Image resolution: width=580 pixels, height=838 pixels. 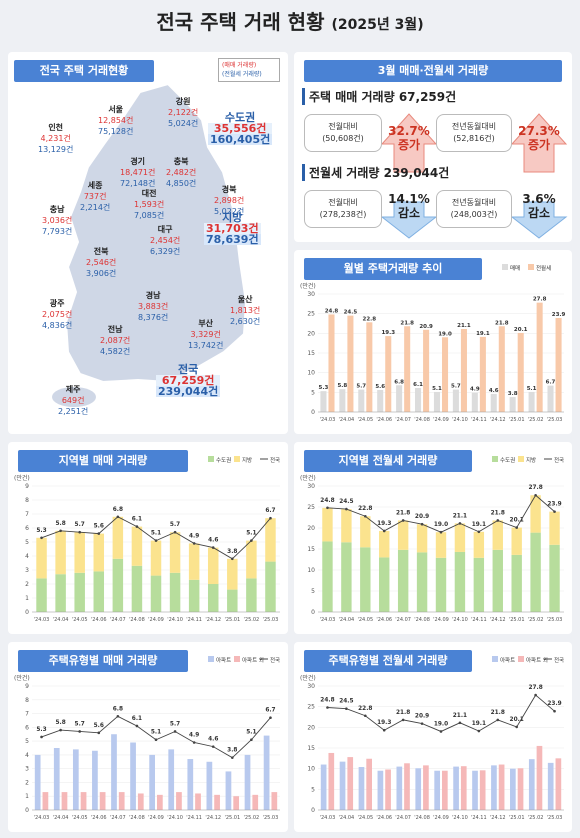 I want to click on region-rent: 13,129건, so click(x=56, y=149).